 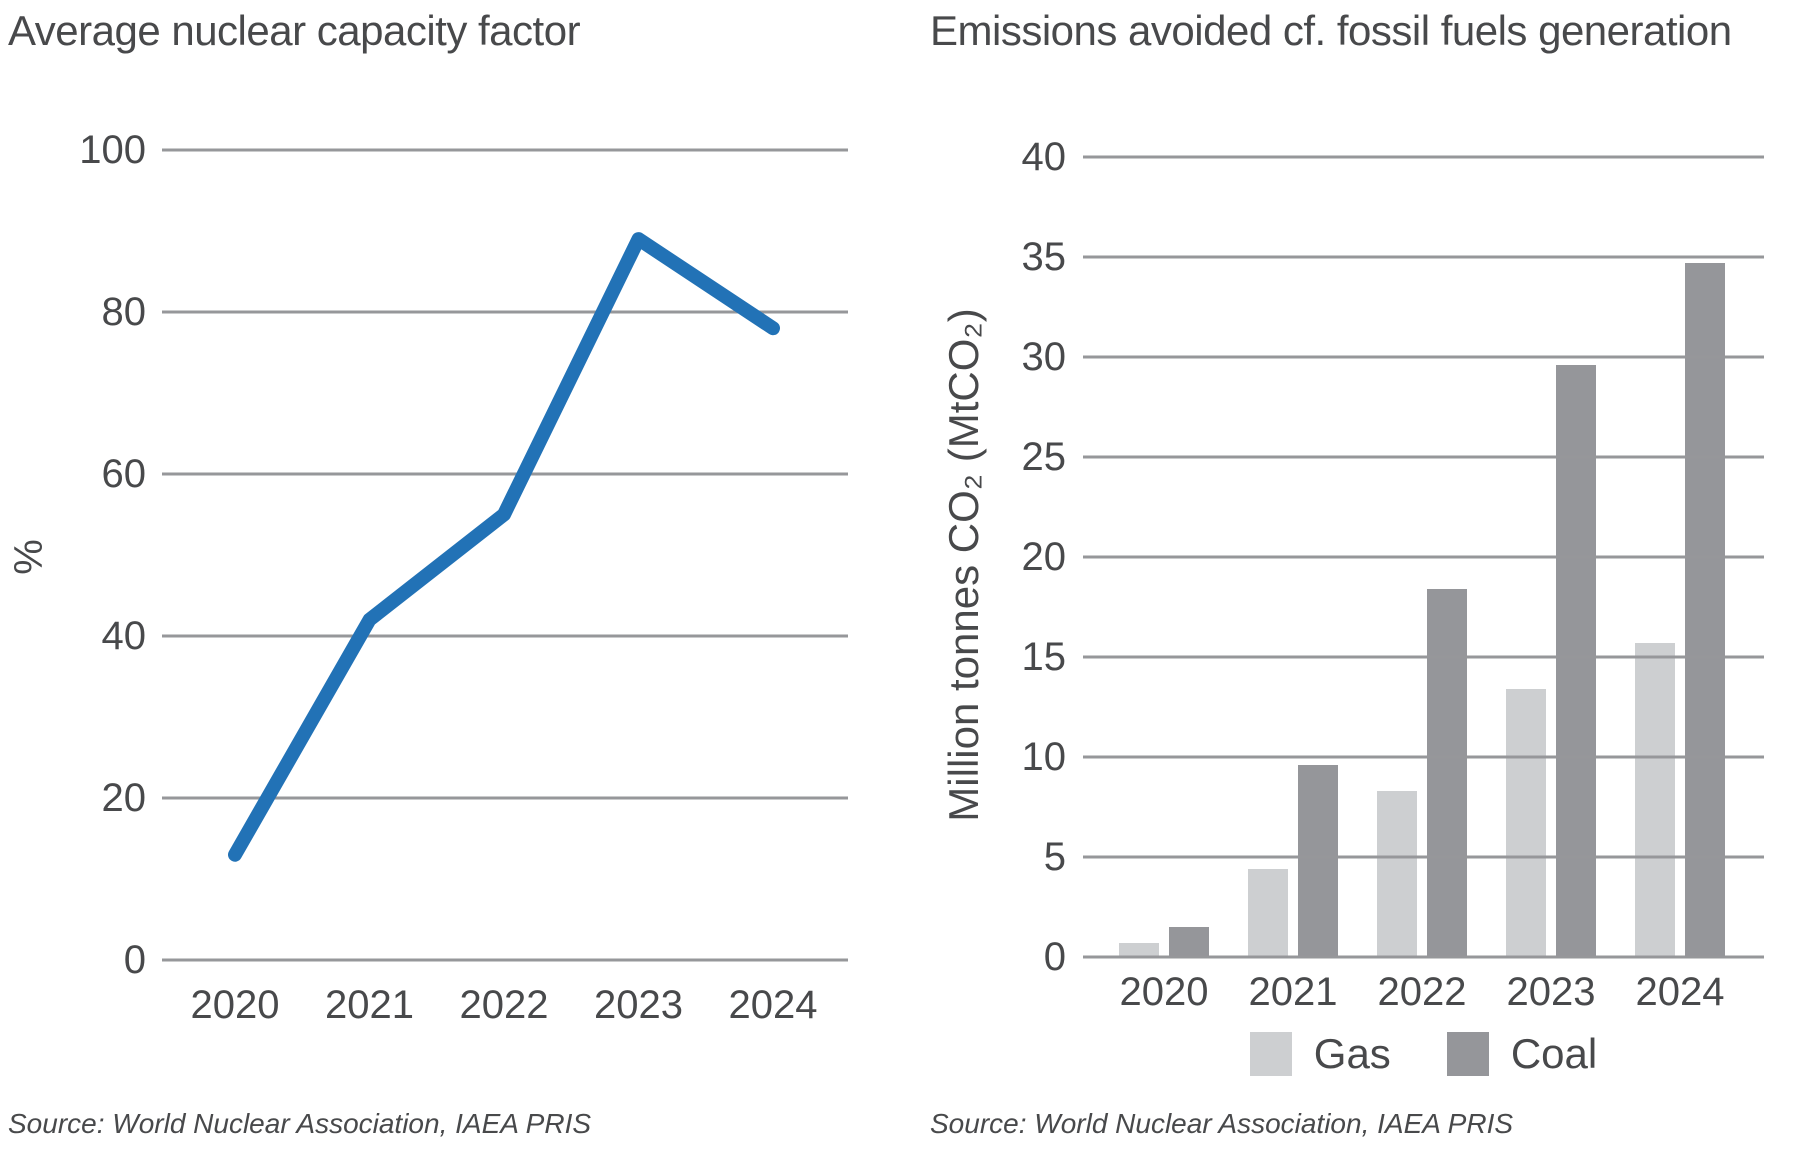 I want to click on svg-text: 5, so click(x=1055, y=857).